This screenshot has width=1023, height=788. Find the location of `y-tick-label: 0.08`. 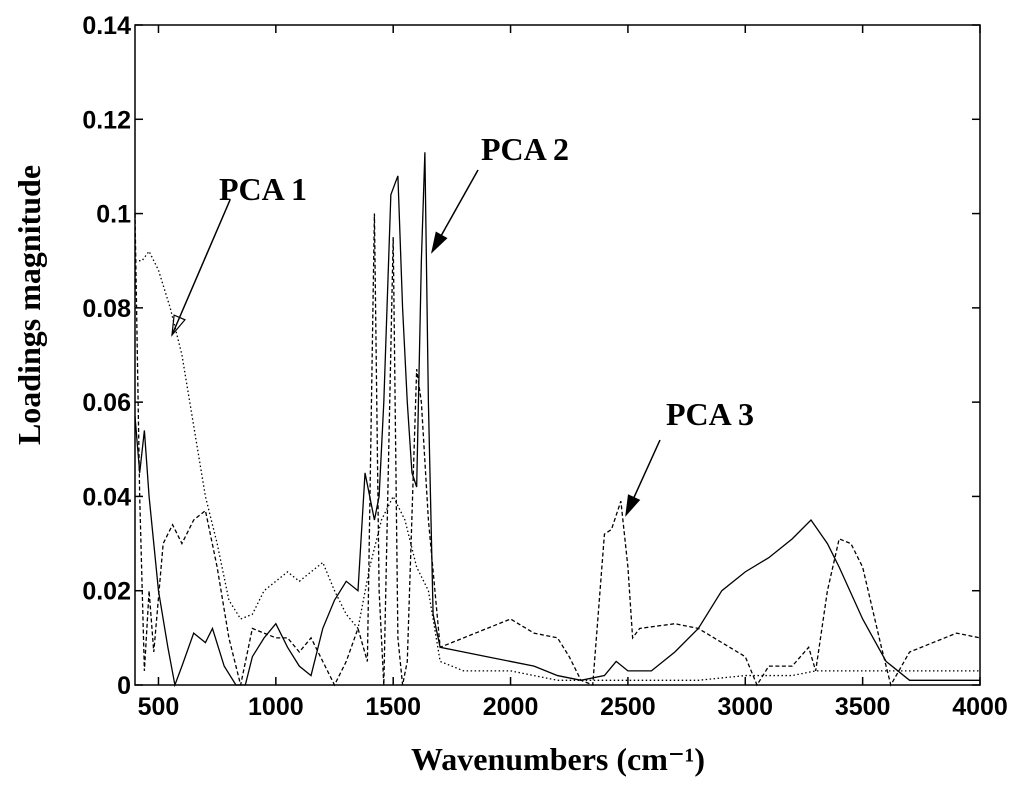

y-tick-label: 0.08 is located at coordinates (106, 309).